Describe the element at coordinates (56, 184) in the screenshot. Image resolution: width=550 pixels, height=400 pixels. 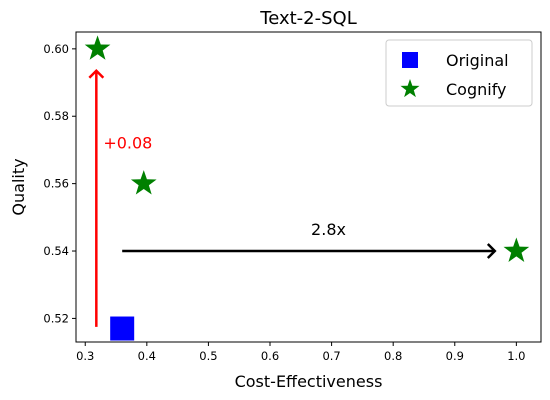
I see `y-tick-label: 0.56` at that location.